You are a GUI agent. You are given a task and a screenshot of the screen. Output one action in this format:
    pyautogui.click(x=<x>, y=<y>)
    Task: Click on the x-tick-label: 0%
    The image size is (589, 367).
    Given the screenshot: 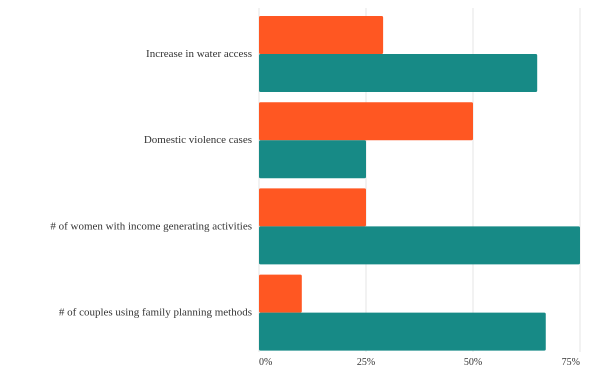 What is the action you would take?
    pyautogui.click(x=265, y=362)
    